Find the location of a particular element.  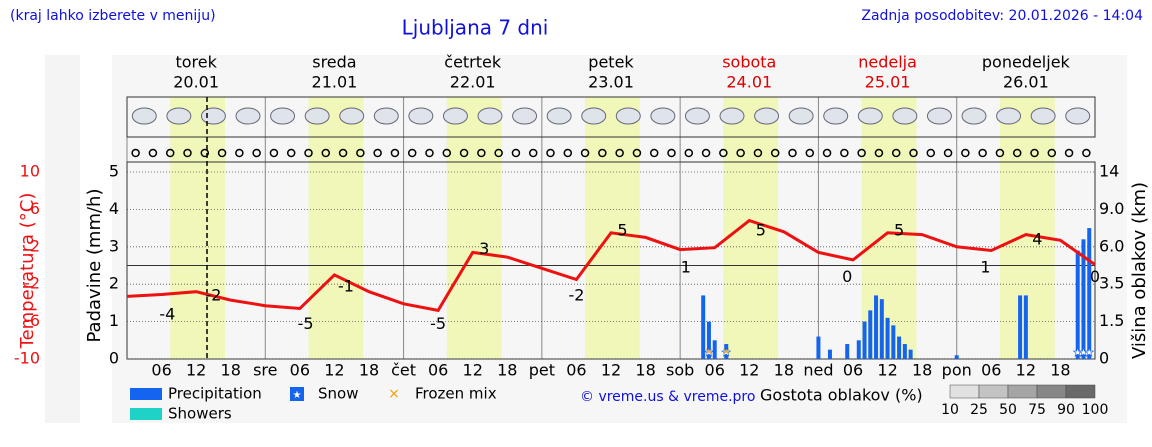

density-swatch is located at coordinates (1080, 391).